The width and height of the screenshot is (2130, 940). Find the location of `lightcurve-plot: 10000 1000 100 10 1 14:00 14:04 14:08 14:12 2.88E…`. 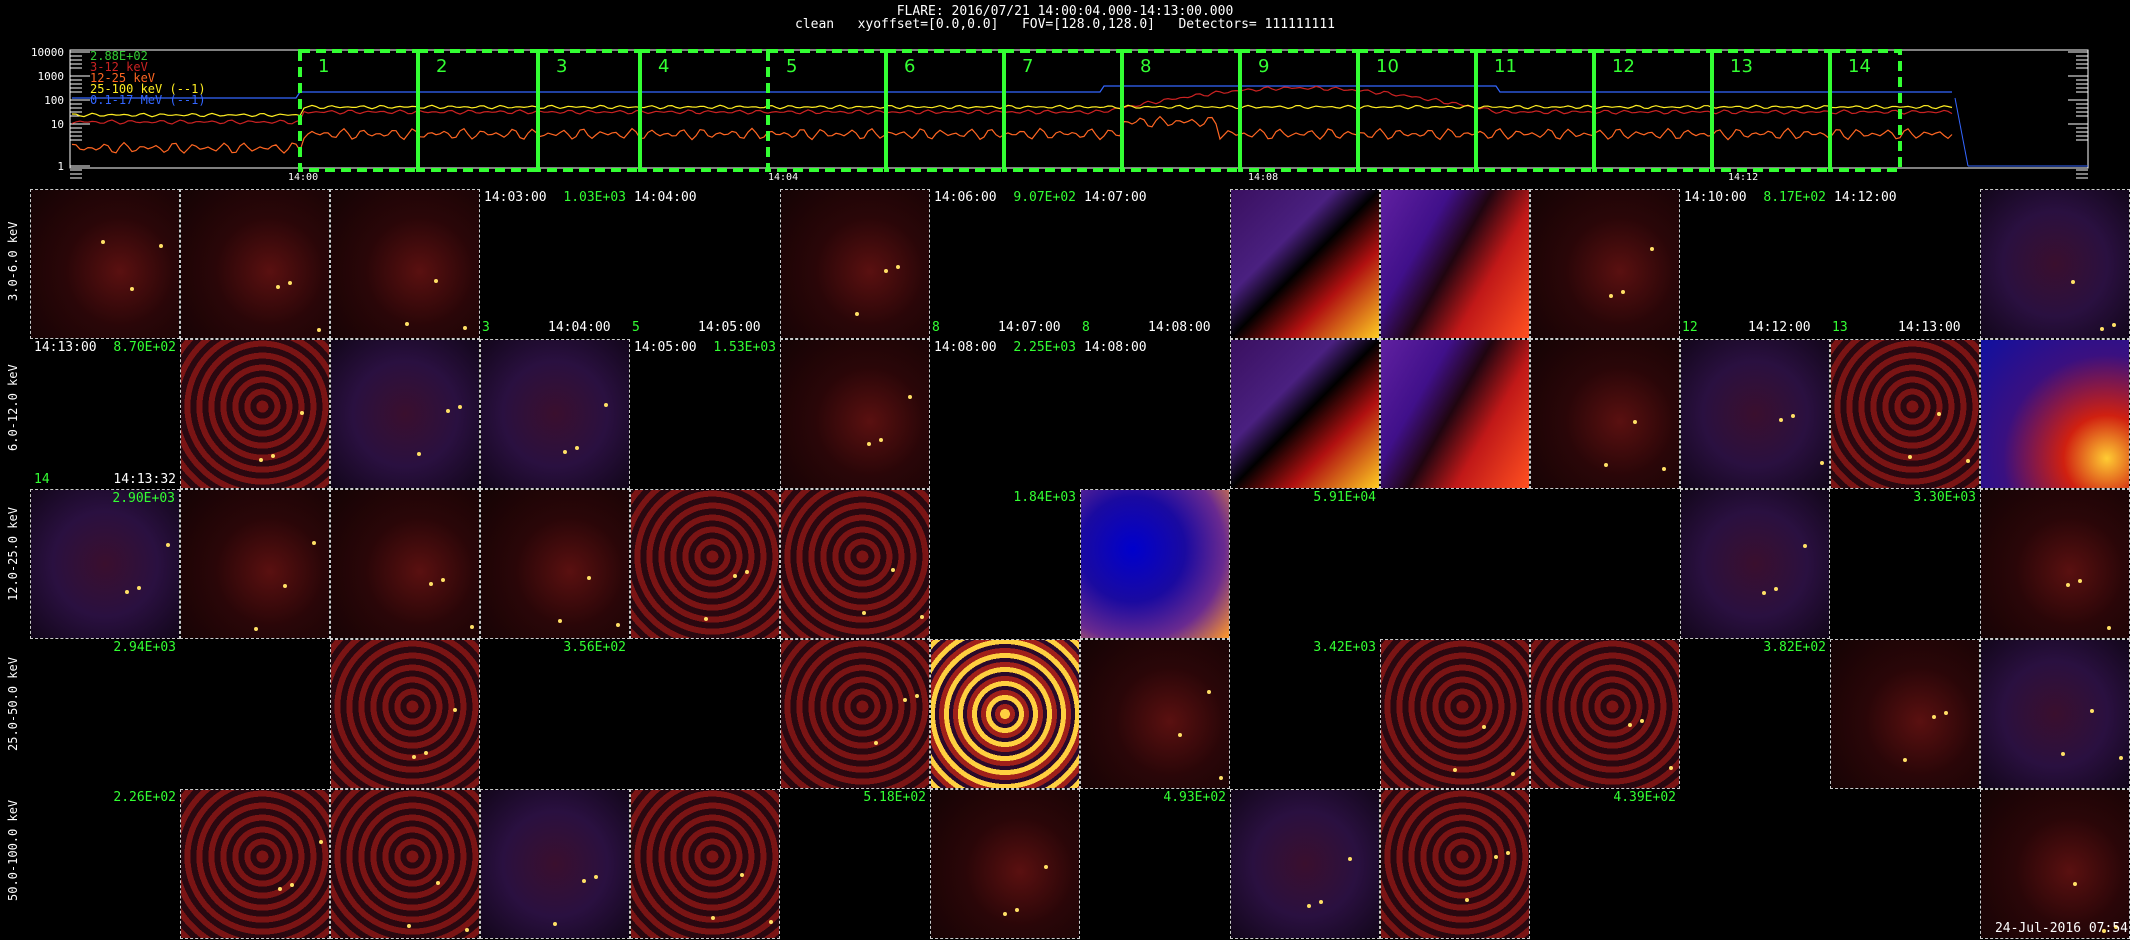

lightcurve-plot: 10000 1000 100 10 1 14:00 14:04 14:08 14:12 2.88E… is located at coordinates (1060, 113).